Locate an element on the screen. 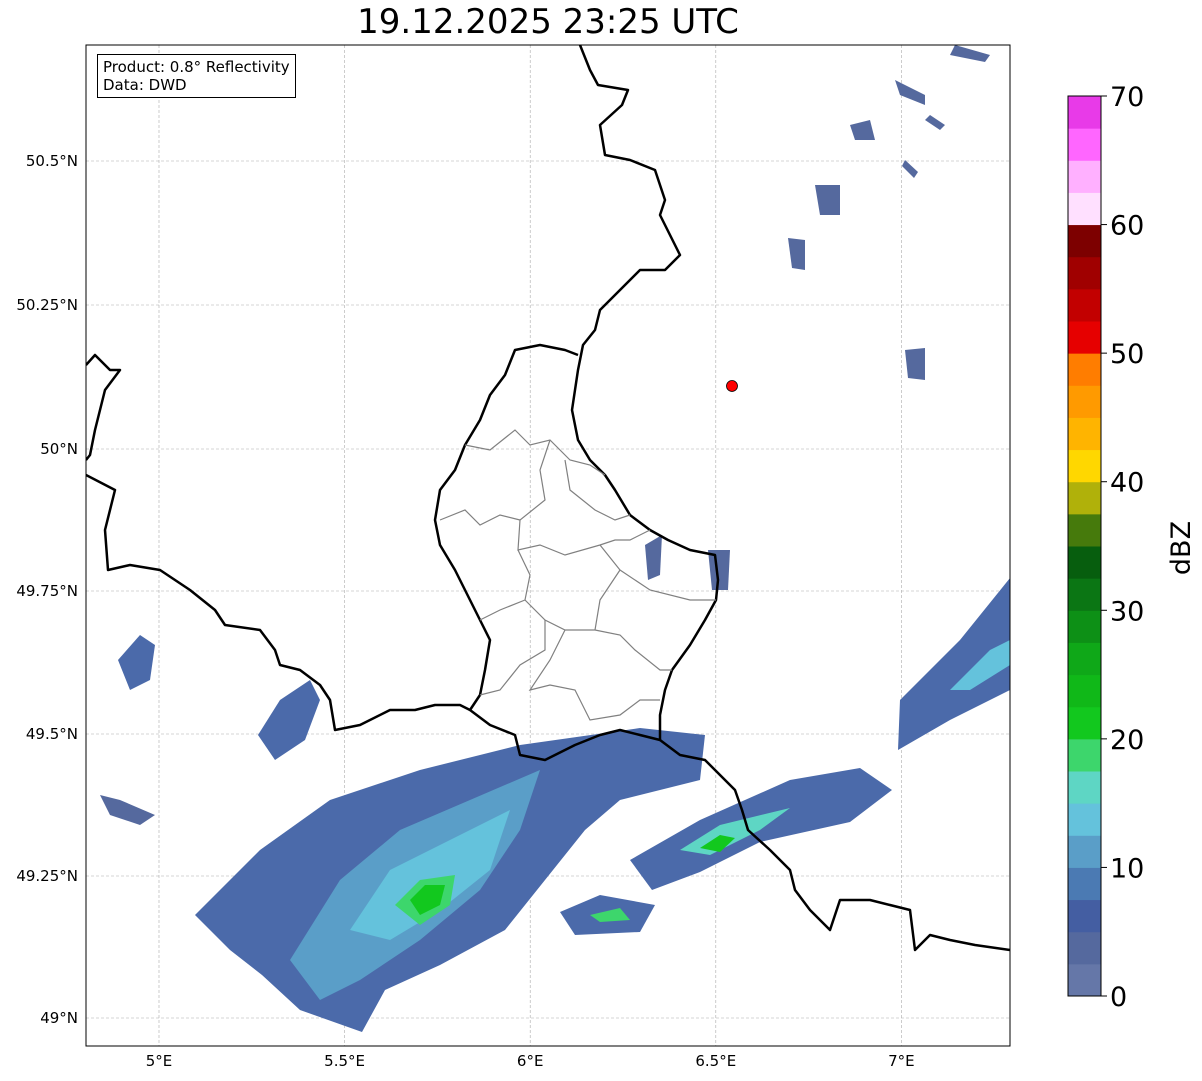  lon-tick-label: 6°E is located at coordinates (530, 1061).